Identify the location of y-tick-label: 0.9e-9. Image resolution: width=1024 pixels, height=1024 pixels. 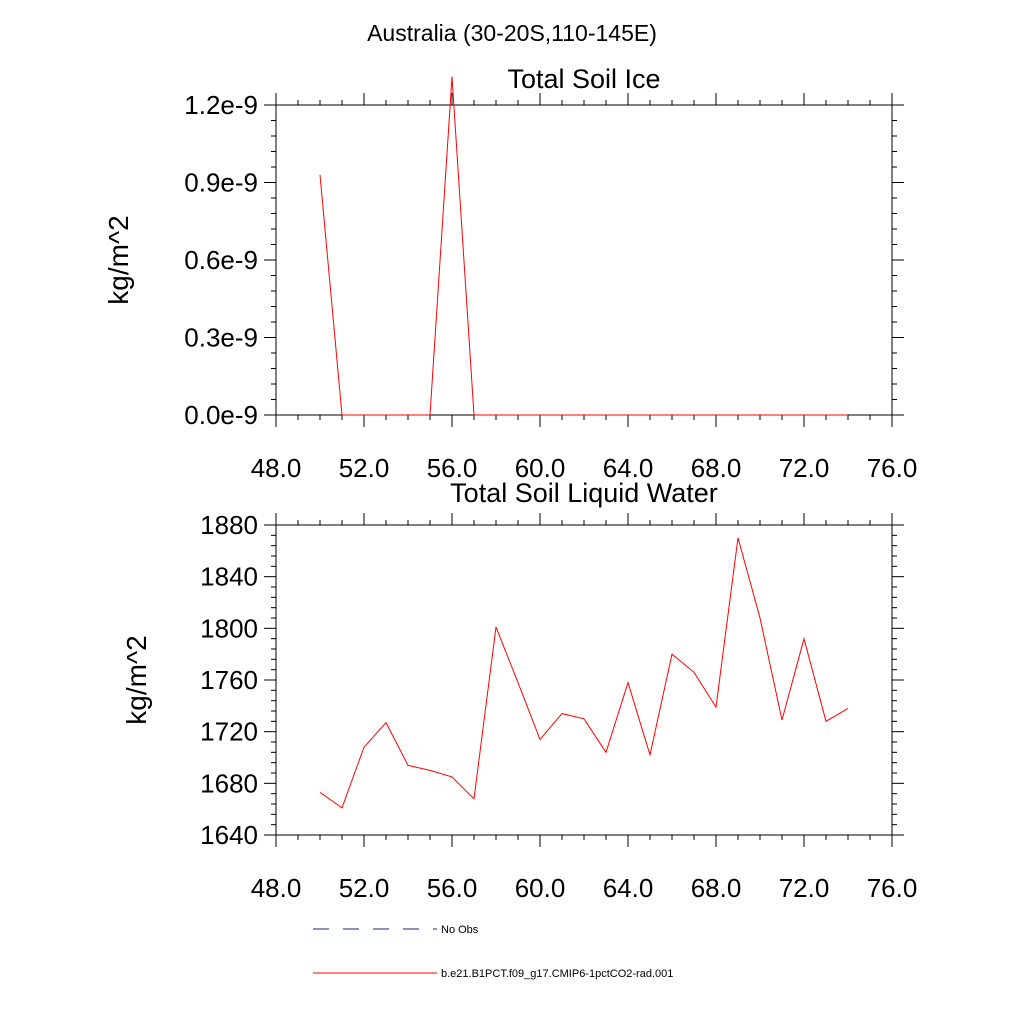
(221, 183).